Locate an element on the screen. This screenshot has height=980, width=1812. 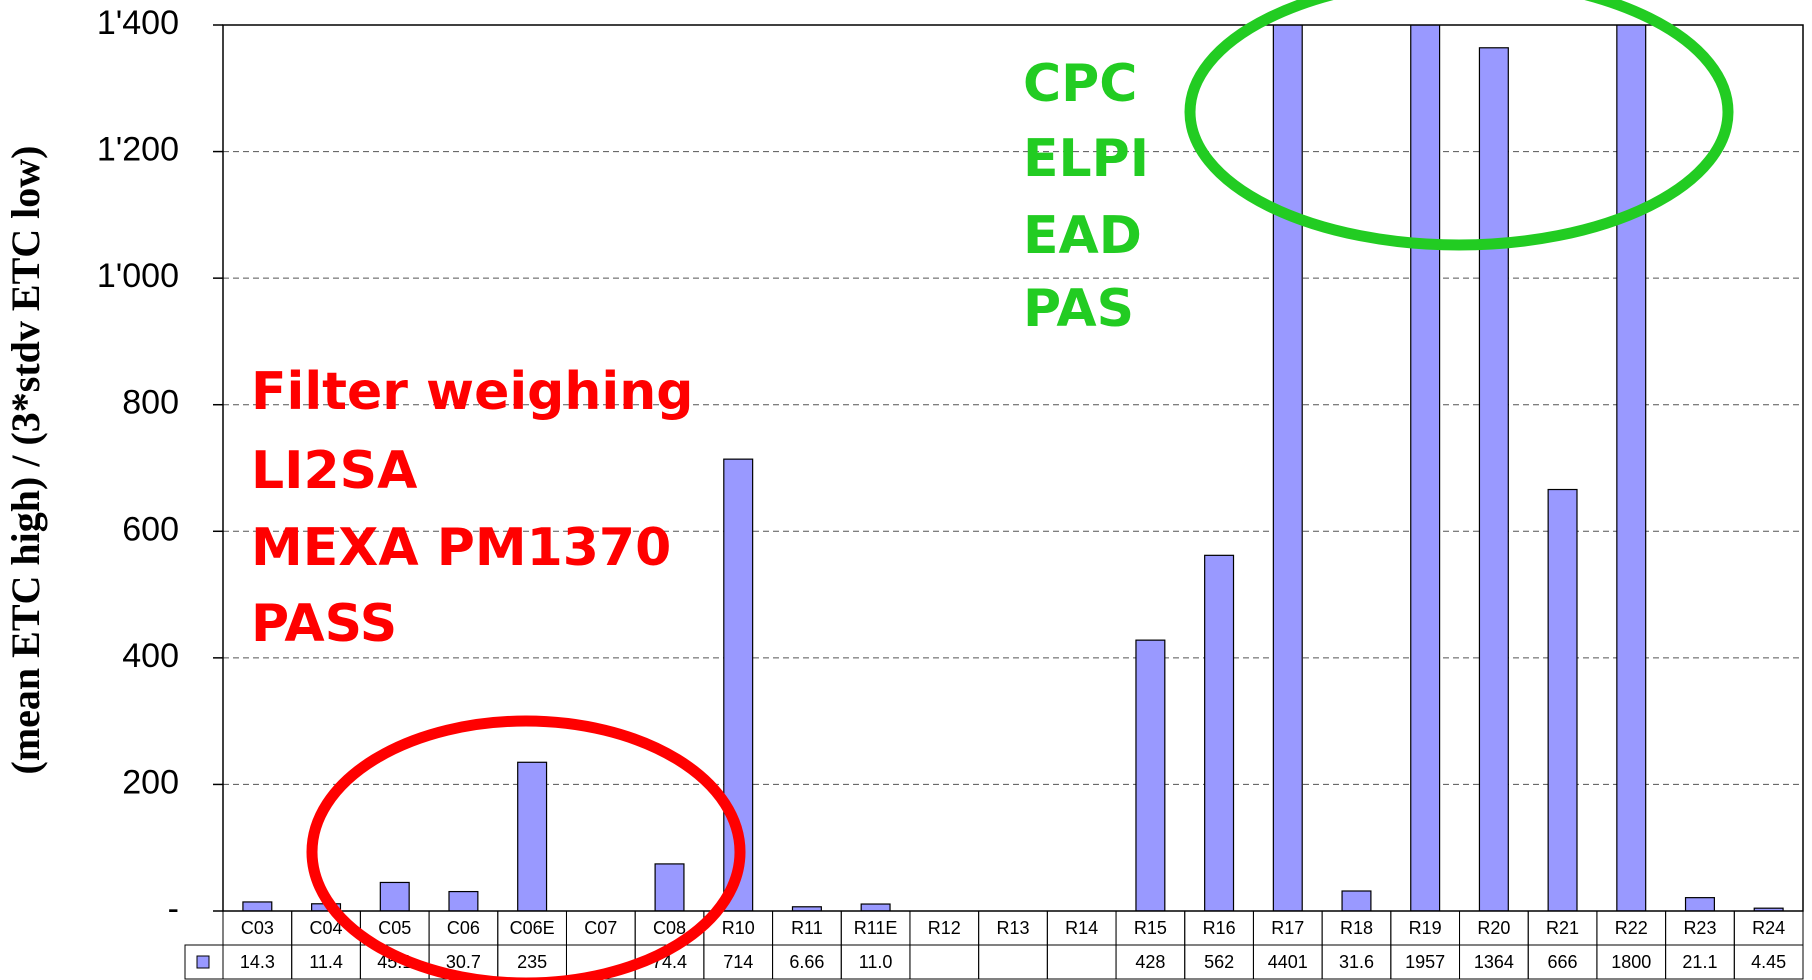
x-tick-label: C04 is located at coordinates (326, 928).